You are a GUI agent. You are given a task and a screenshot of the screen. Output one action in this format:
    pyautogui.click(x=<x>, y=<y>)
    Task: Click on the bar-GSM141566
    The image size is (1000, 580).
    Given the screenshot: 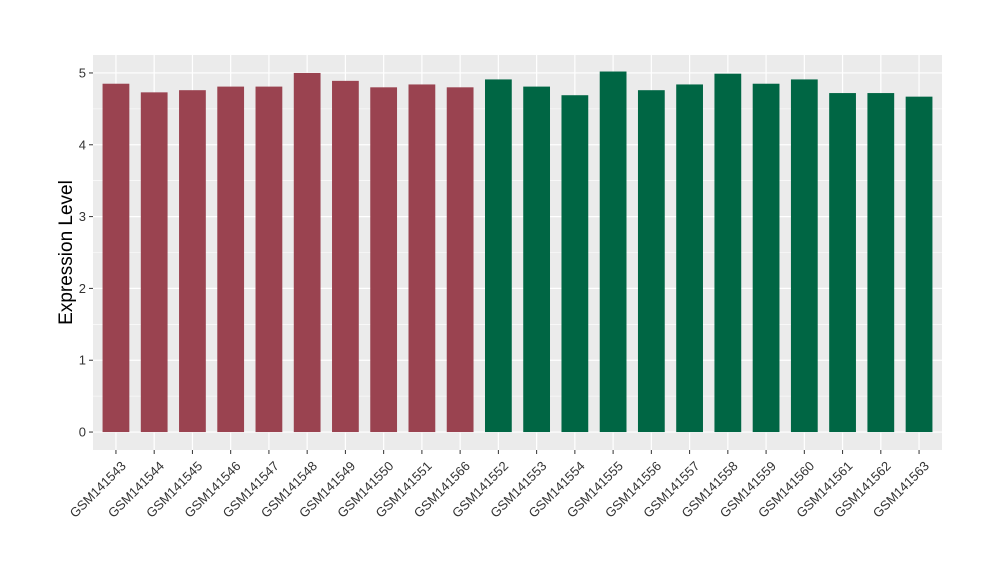 What is the action you would take?
    pyautogui.click(x=460, y=260)
    